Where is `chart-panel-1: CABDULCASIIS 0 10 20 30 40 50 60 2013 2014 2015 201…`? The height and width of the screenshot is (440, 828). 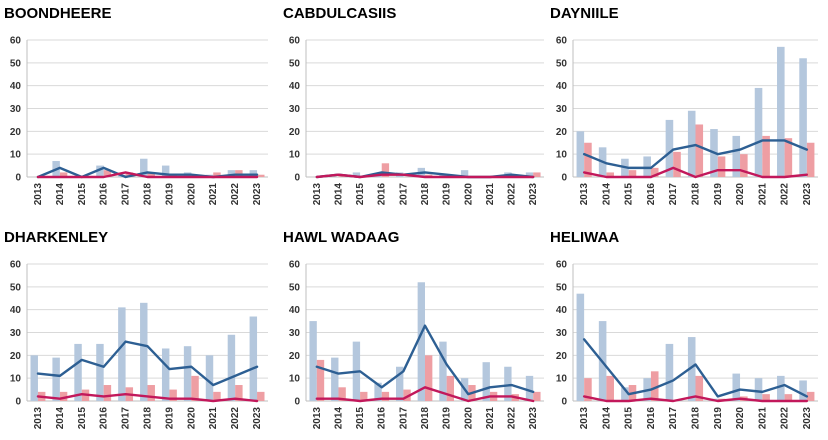 chart-panel-1: CABDULCASIIS 0 10 20 30 40 50 60 2013 2014 2015 201… is located at coordinates (413, 105).